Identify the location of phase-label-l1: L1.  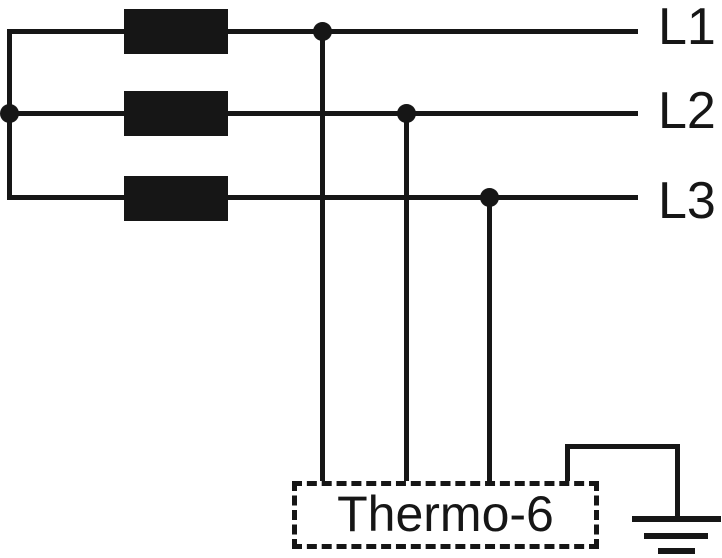
(687, 28).